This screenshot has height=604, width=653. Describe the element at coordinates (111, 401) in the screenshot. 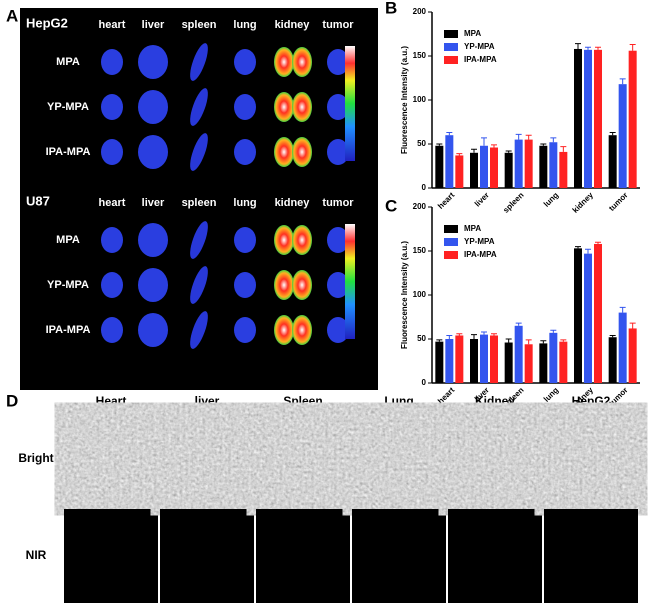

I see `column-label: Heart` at that location.